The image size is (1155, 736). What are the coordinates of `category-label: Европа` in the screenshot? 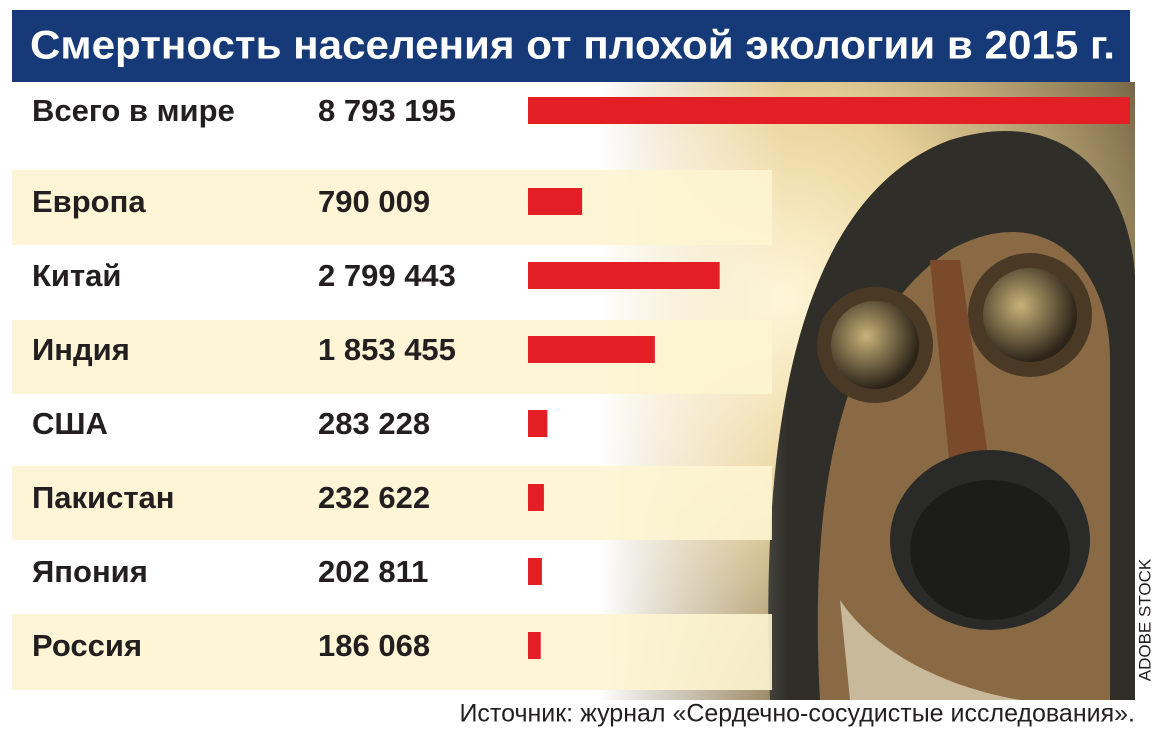 It's located at (89, 201).